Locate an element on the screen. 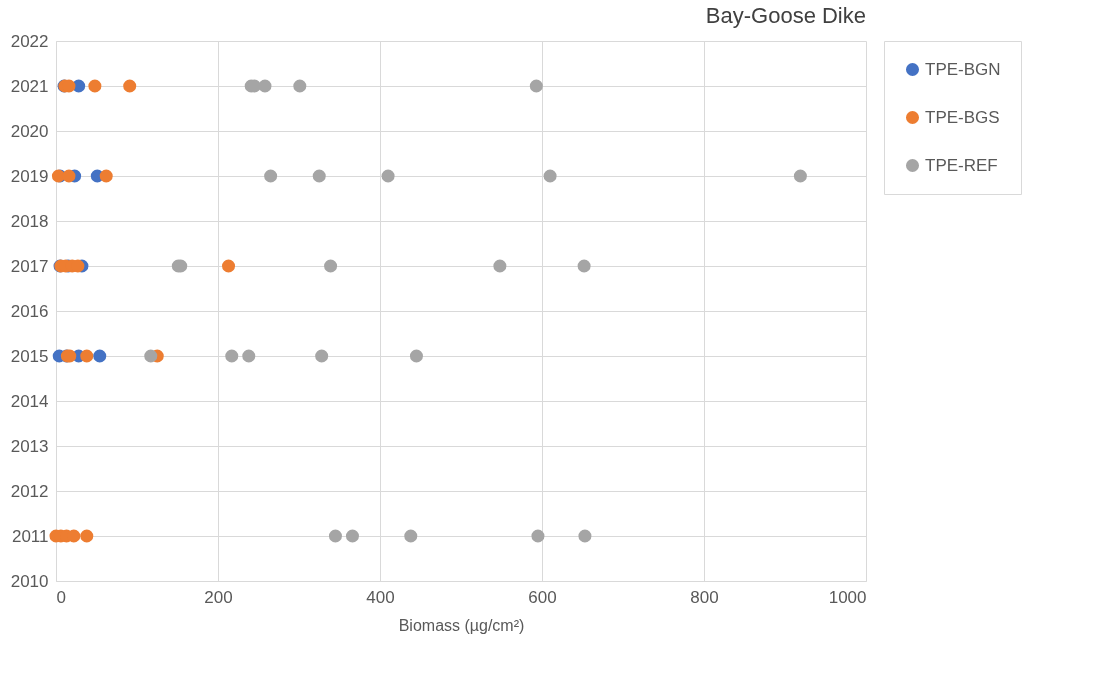 The image size is (1109, 684). legend-label: TPE-BGS is located at coordinates (962, 117).